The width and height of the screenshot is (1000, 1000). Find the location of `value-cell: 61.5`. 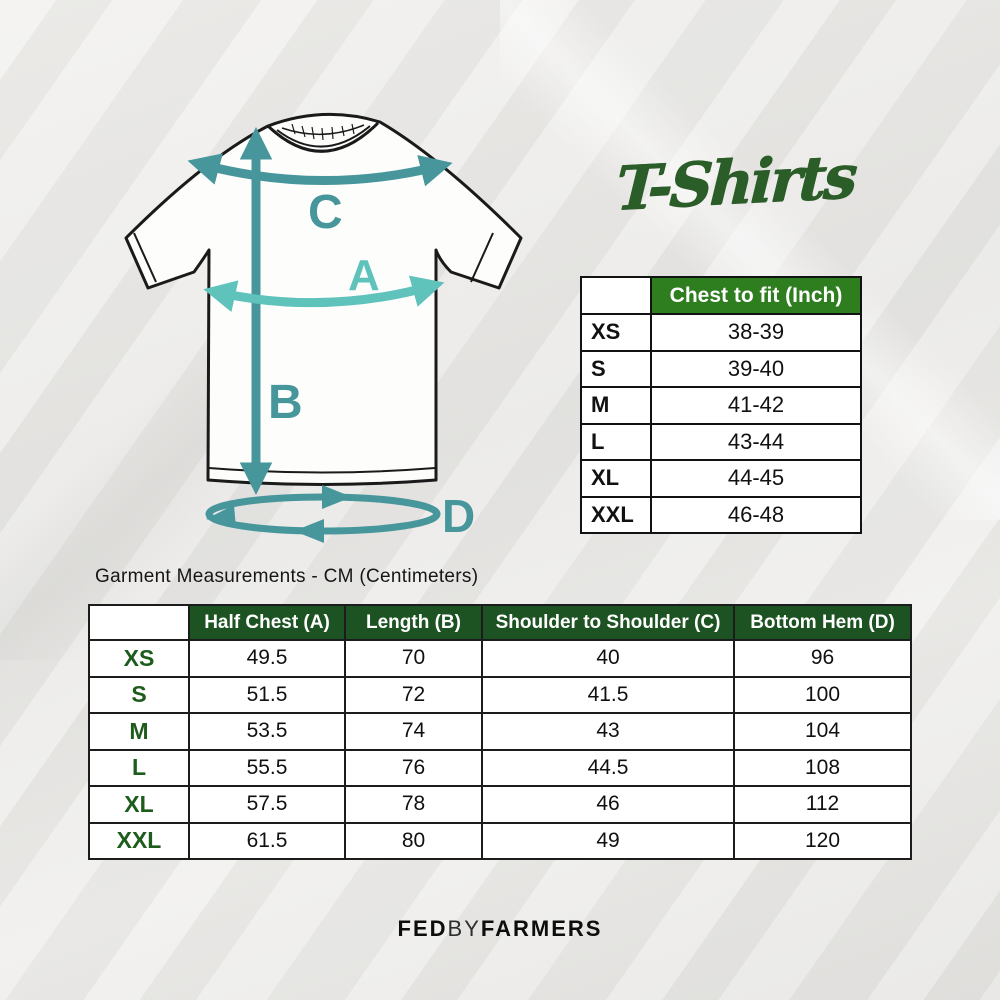

value-cell: 61.5 is located at coordinates (267, 840).